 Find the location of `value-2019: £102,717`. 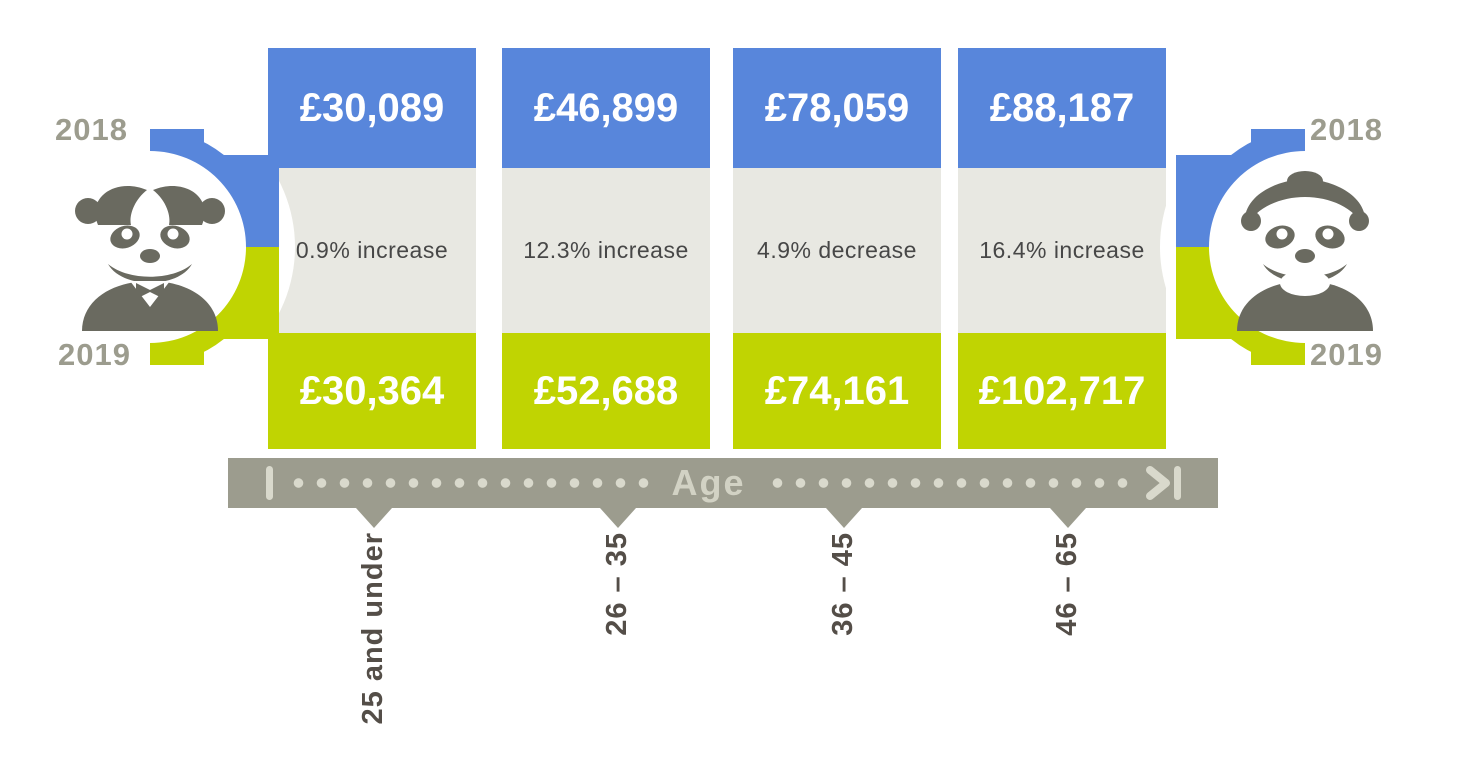

value-2019: £102,717 is located at coordinates (1062, 391).